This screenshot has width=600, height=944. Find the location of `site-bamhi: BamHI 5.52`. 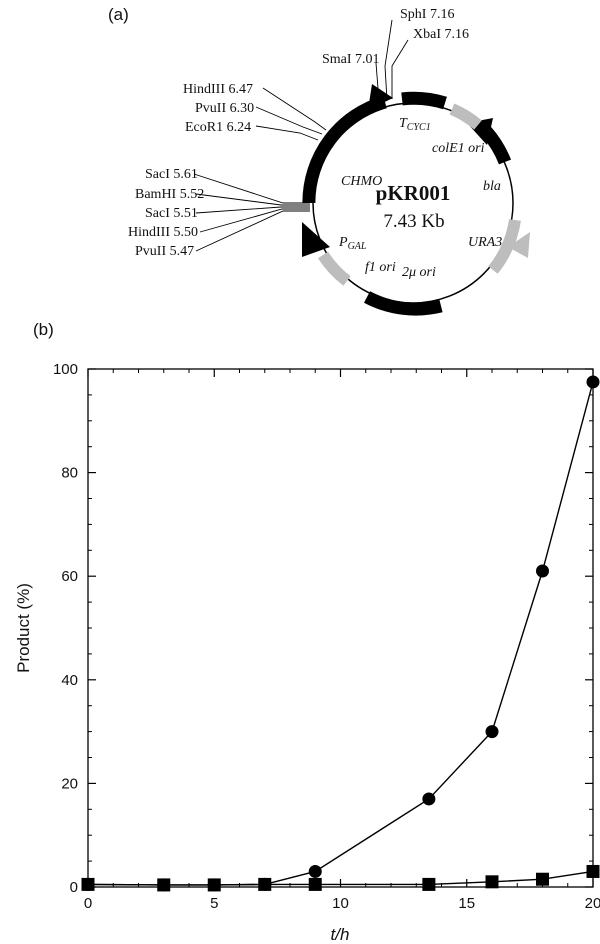

site-bamhi: BamHI 5.52 is located at coordinates (169, 194).